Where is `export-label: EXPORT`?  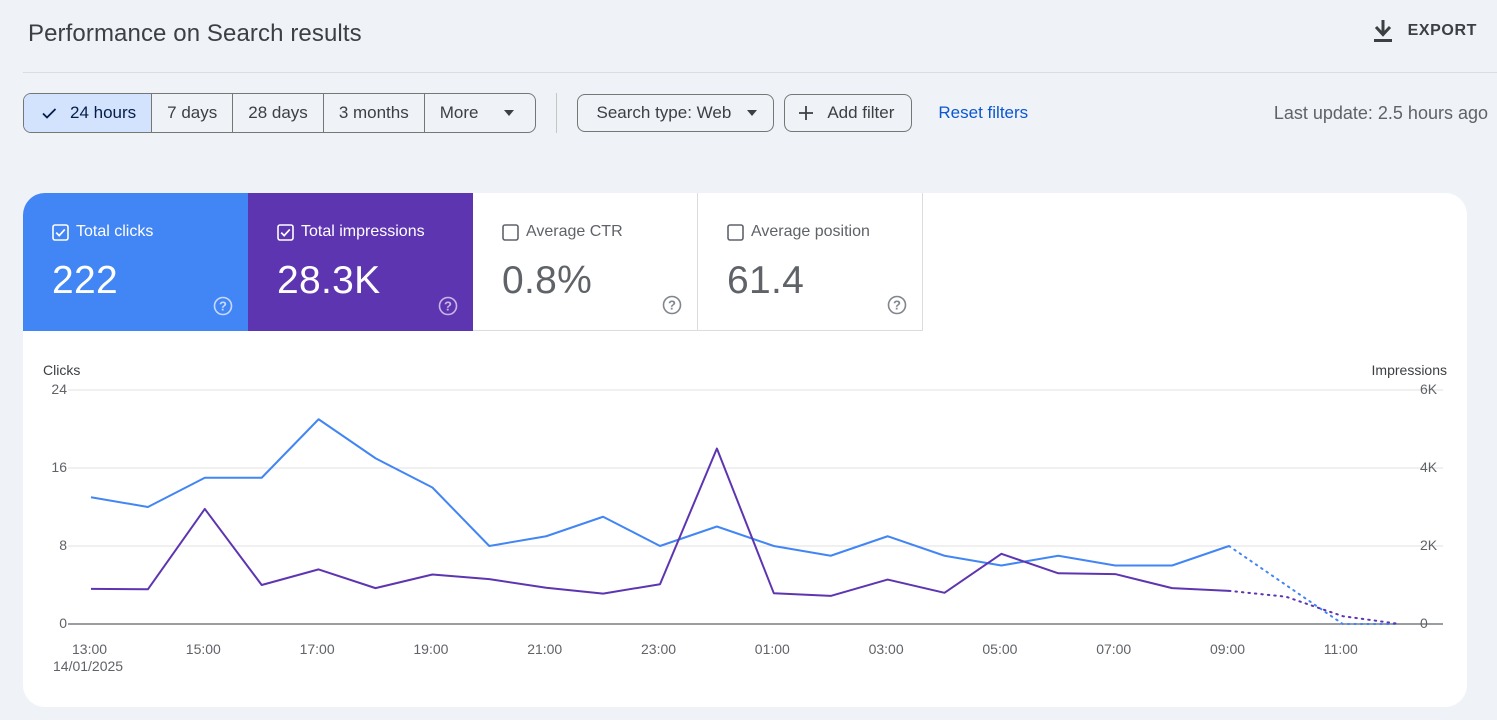
export-label: EXPORT is located at coordinates (1442, 30).